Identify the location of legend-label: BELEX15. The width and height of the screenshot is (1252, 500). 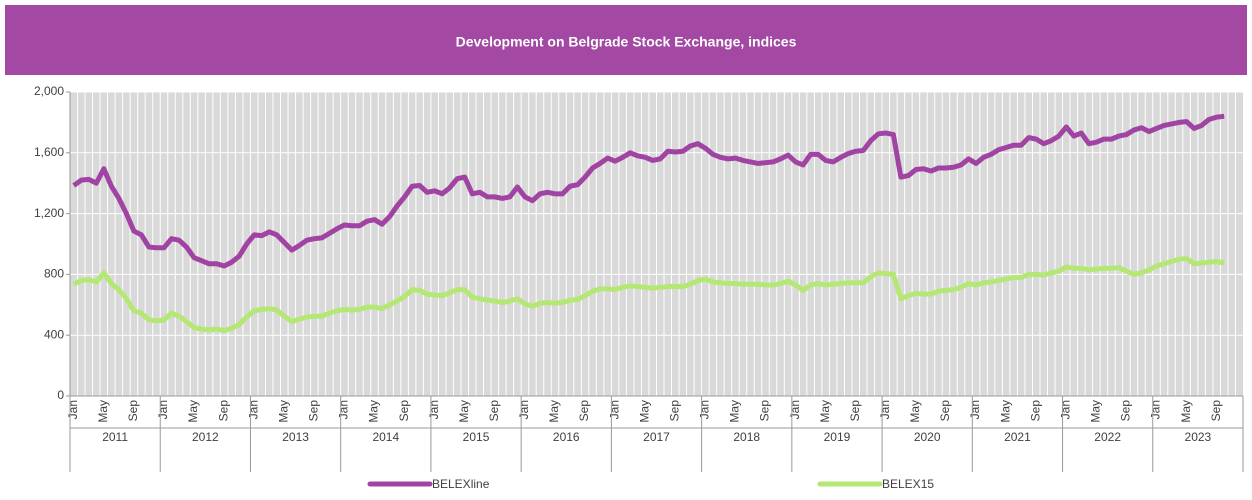
(908, 484).